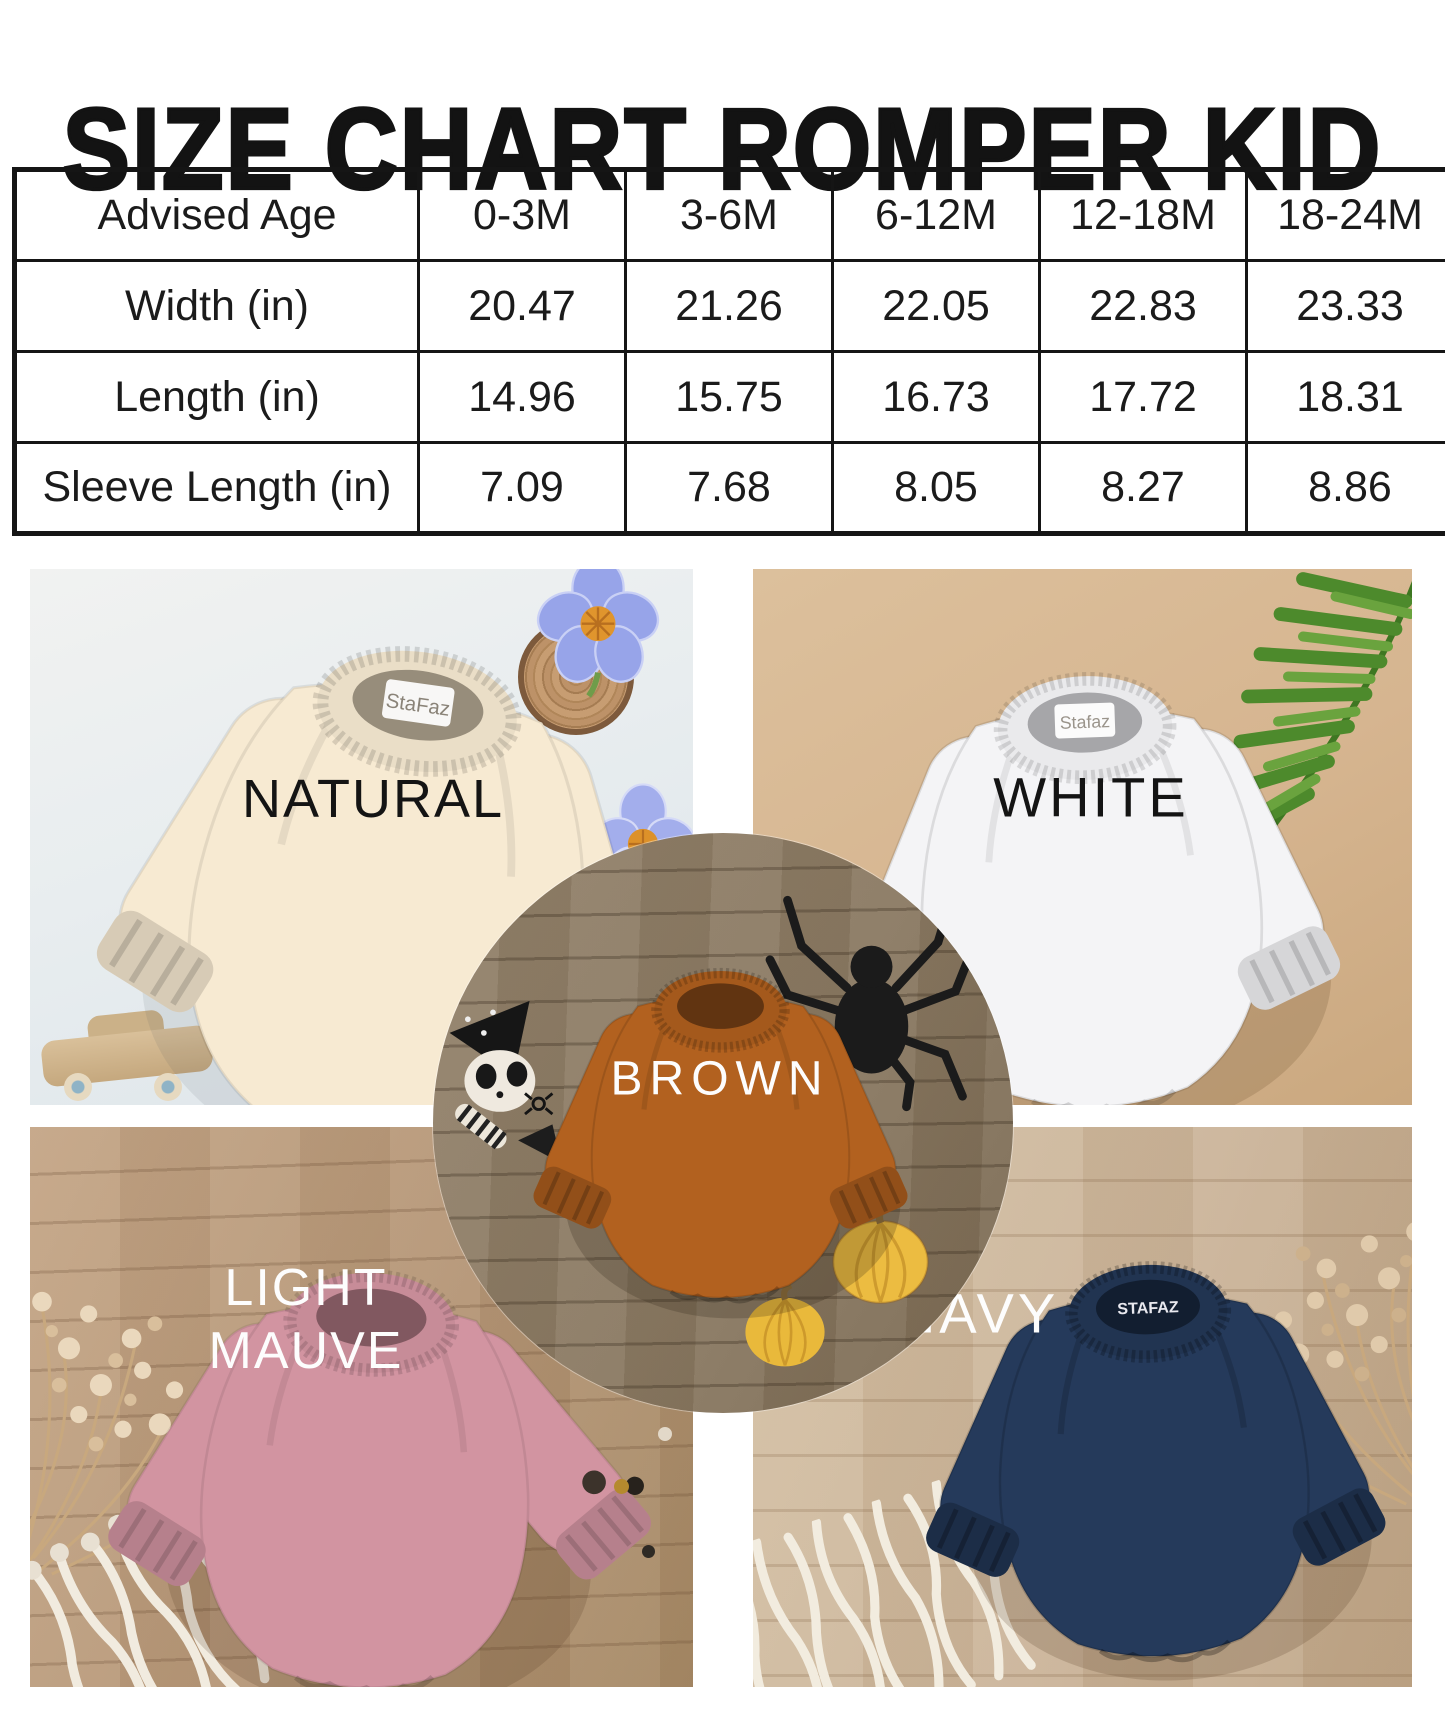 This screenshot has height=1734, width=1445. What do you see at coordinates (598, 633) in the screenshot?
I see `blue-poppy-flower-icon` at bounding box center [598, 633].